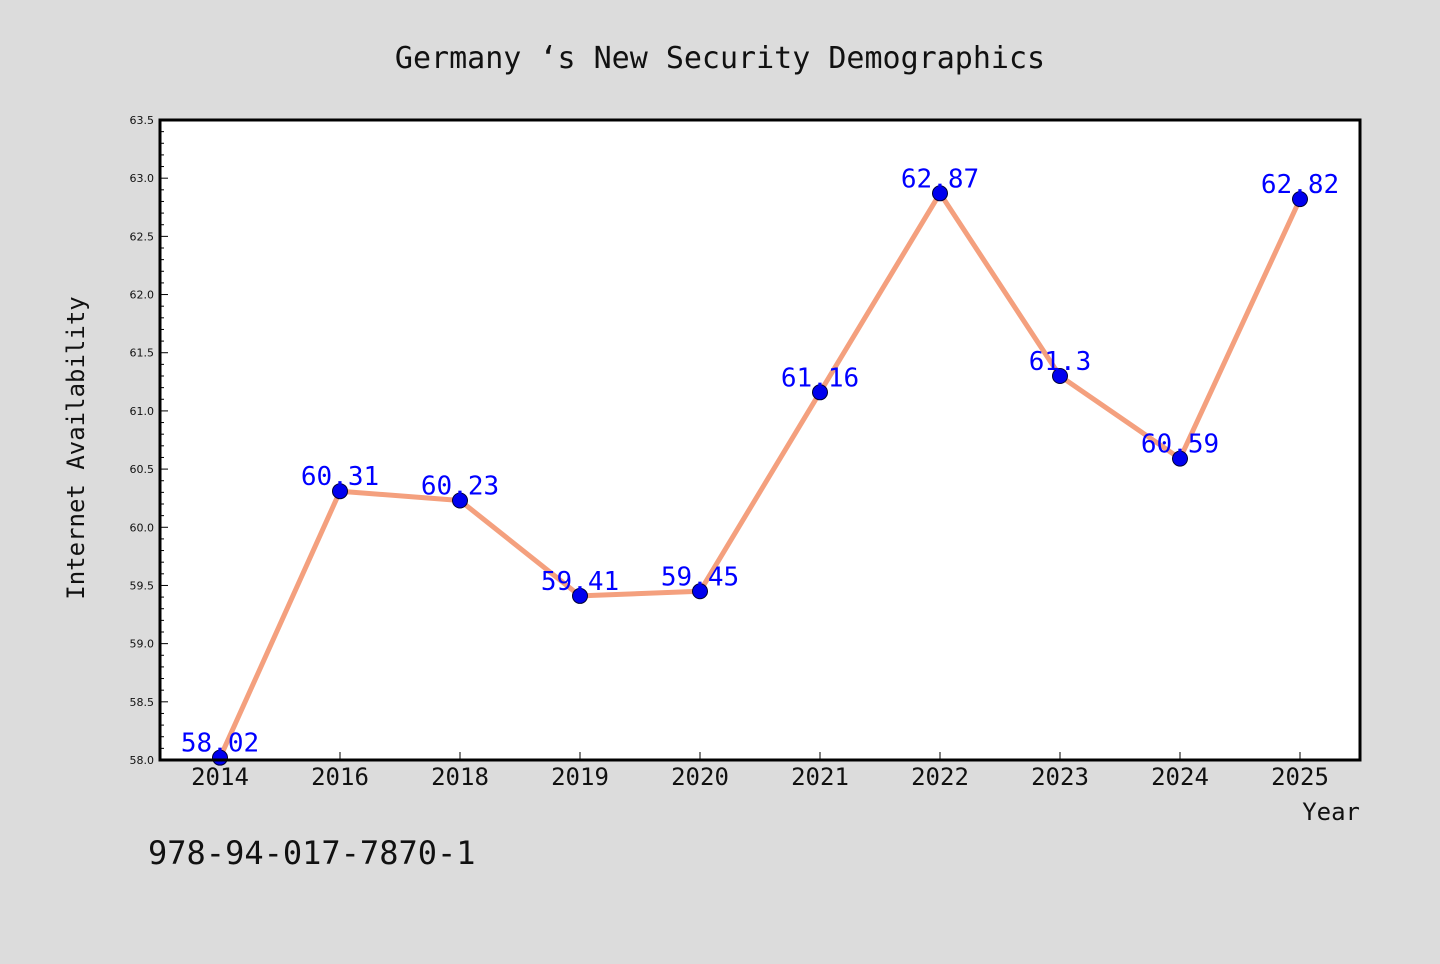 The height and width of the screenshot is (964, 1440). Describe the element at coordinates (700, 777) in the screenshot. I see `x-tick-label: 2020` at that location.